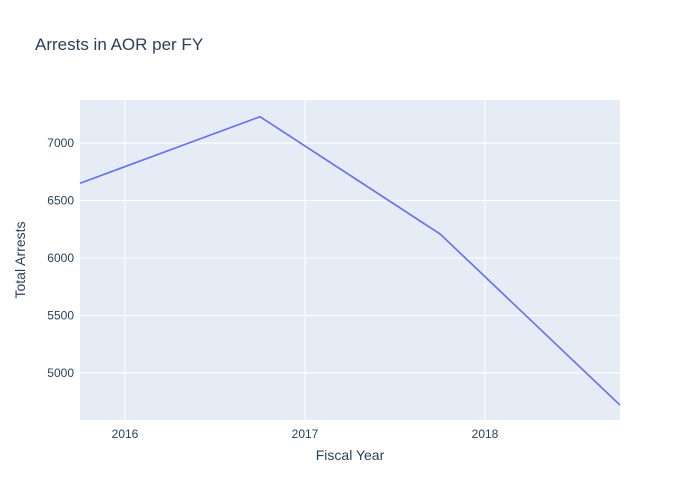  What do you see at coordinates (125, 434) in the screenshot?
I see `x-tick-label: 2016` at bounding box center [125, 434].